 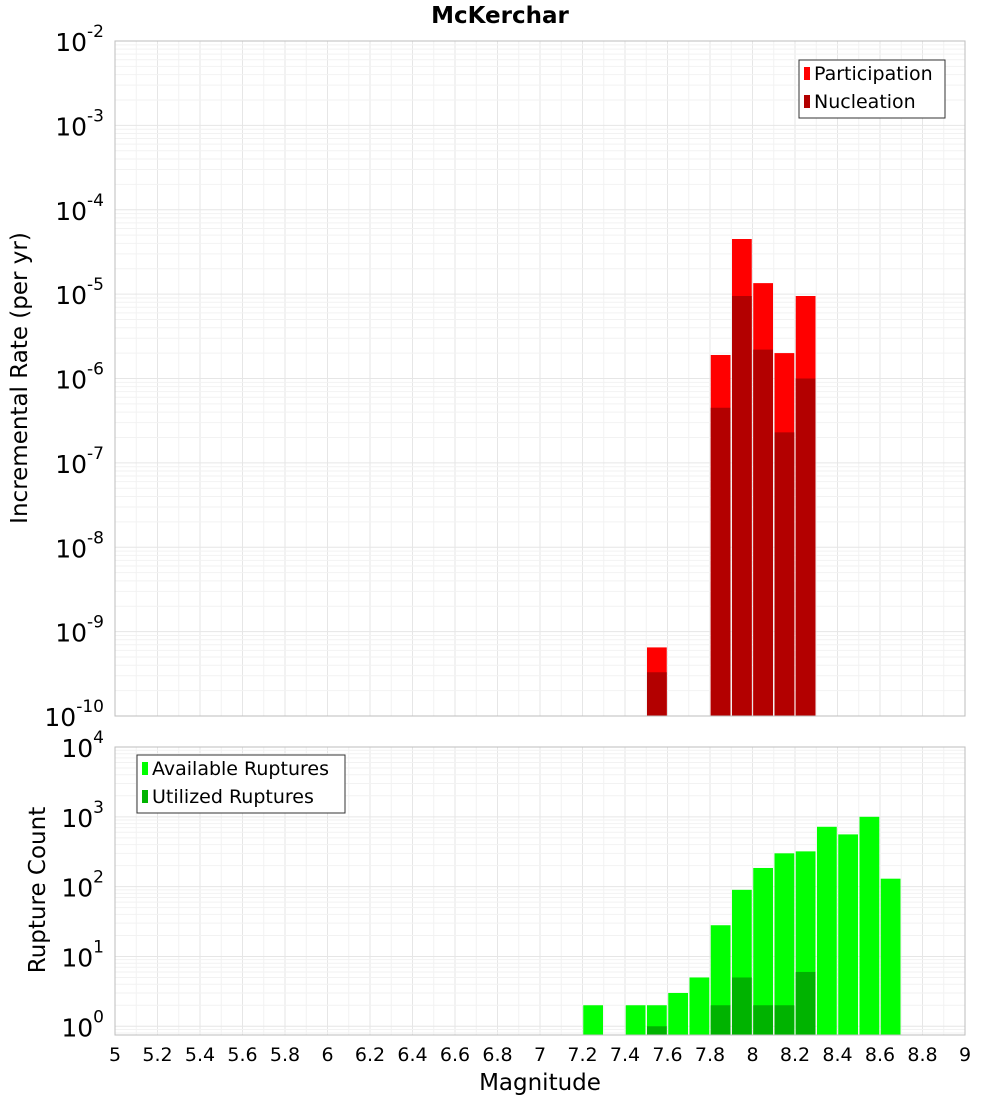 What do you see at coordinates (370, 1055) in the screenshot?
I see `x-tick-label: 6.2` at bounding box center [370, 1055].